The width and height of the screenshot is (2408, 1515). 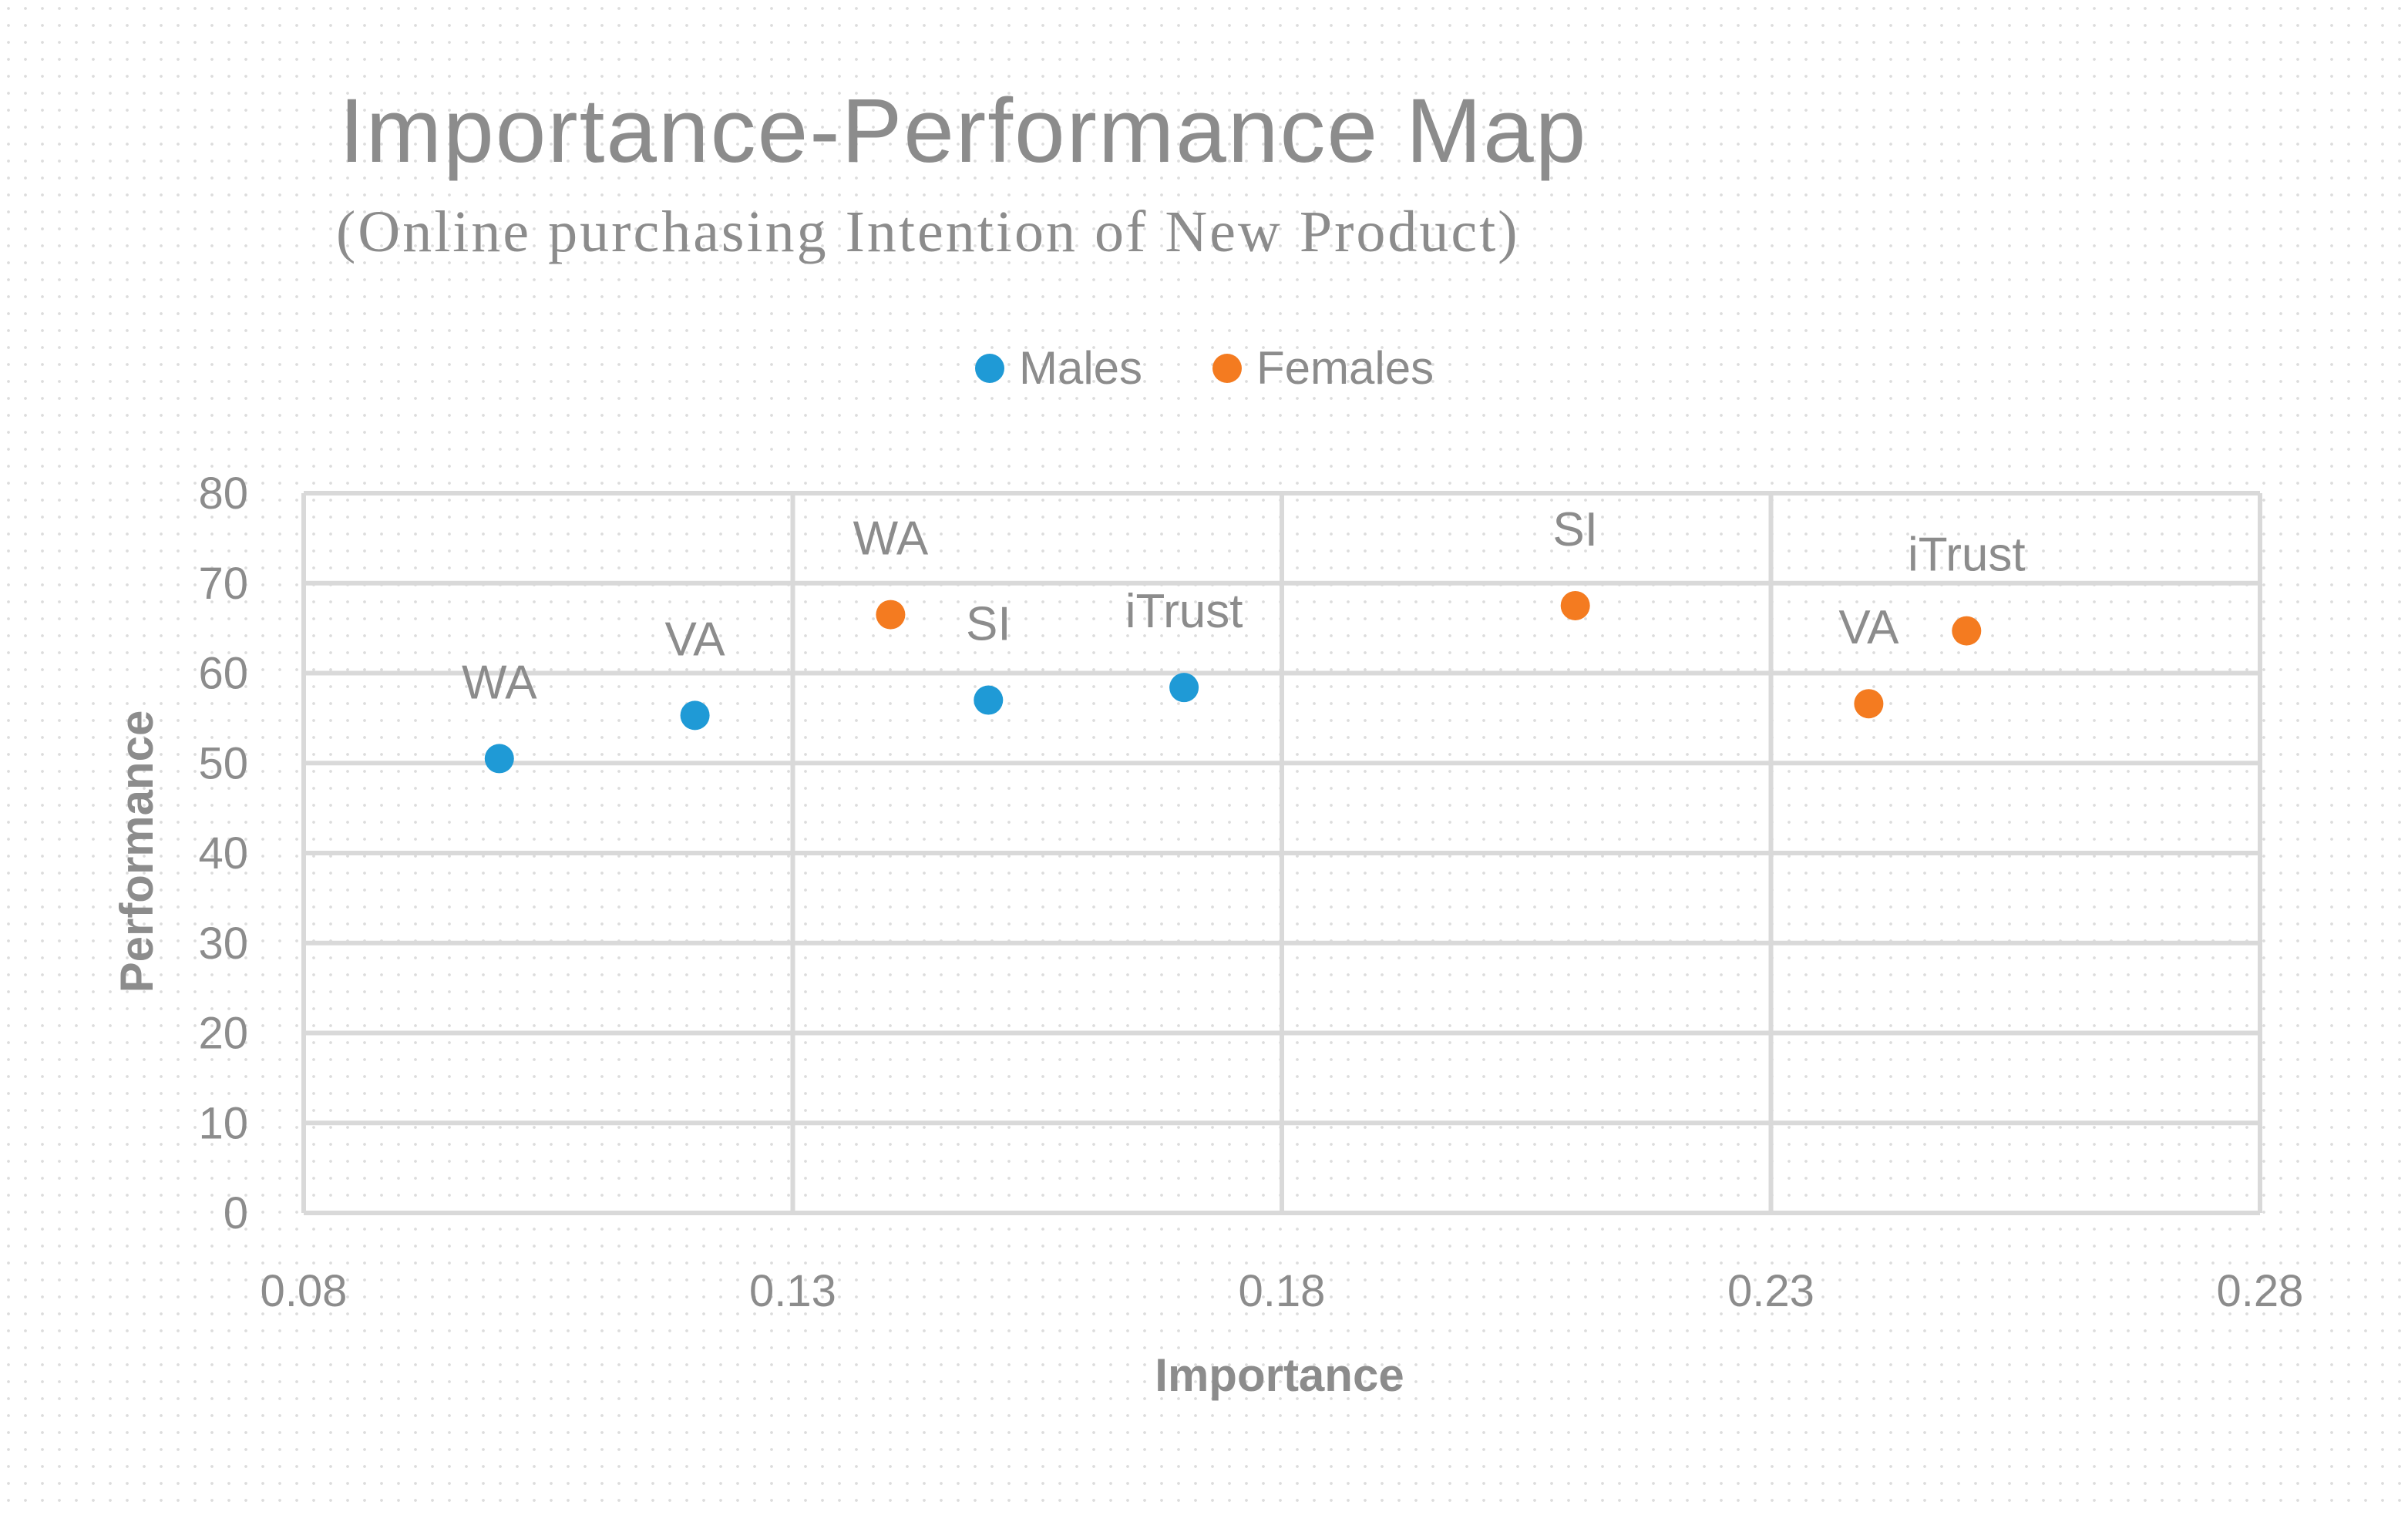 What do you see at coordinates (891, 539) in the screenshot?
I see `data-label-females-wa: WA` at bounding box center [891, 539].